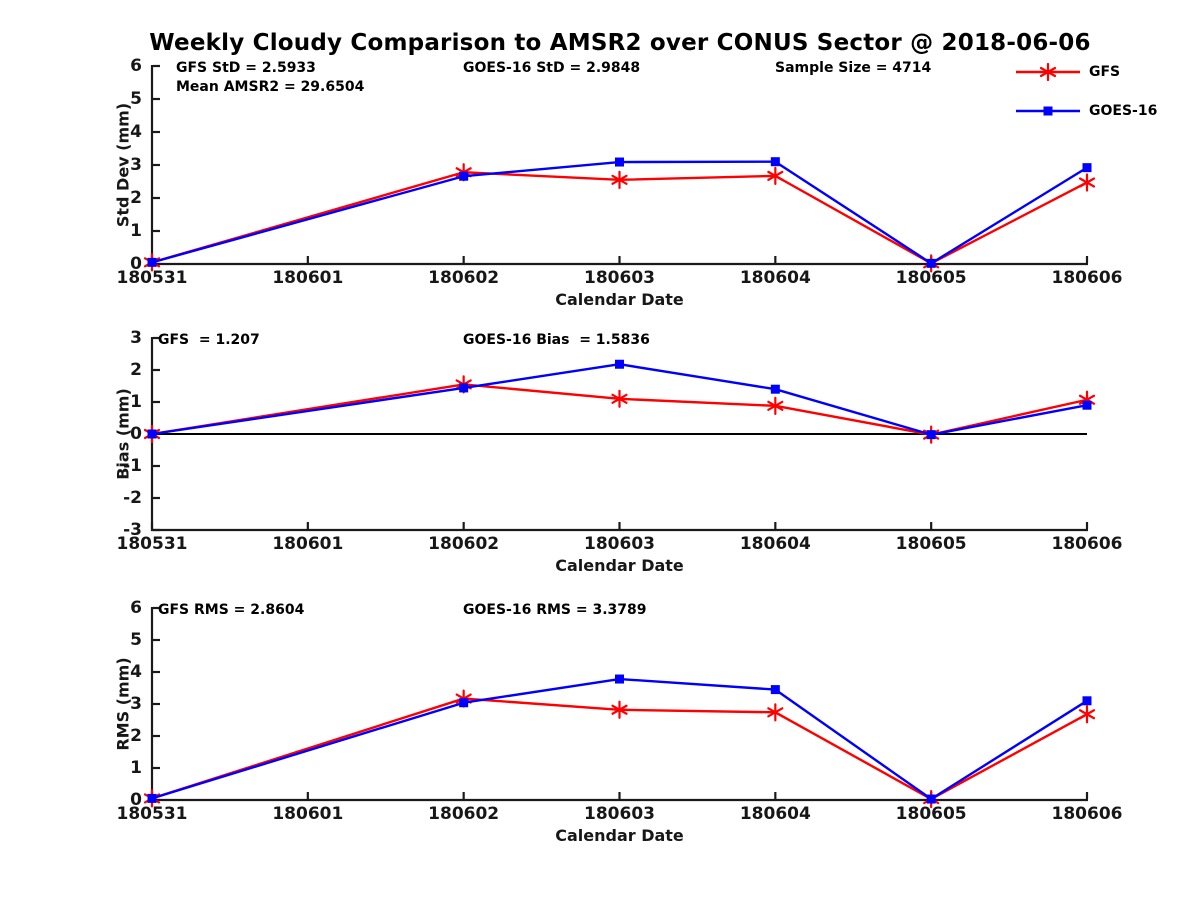 The width and height of the screenshot is (1200, 900). Describe the element at coordinates (123, 165) in the screenshot. I see `y-axis-label-std-dev: Std Dev (mm)` at that location.